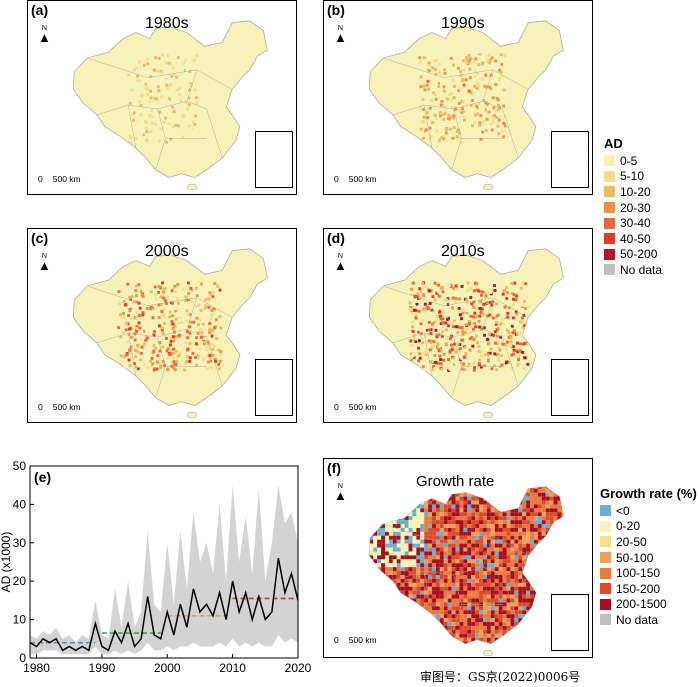  What do you see at coordinates (648, 527) in the screenshot?
I see `growth-legend-item: 0-20` at bounding box center [648, 527].